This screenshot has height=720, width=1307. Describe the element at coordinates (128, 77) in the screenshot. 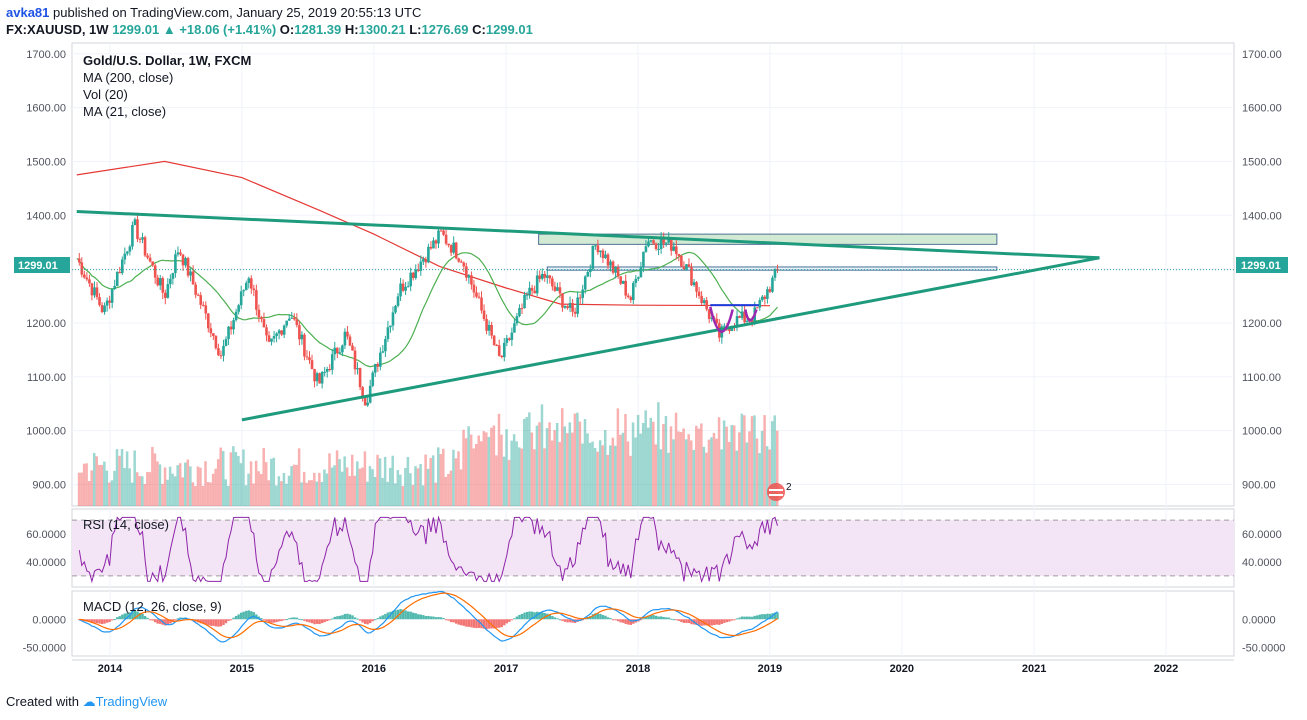

I see `legend-ma200: MA (200, close)` at that location.